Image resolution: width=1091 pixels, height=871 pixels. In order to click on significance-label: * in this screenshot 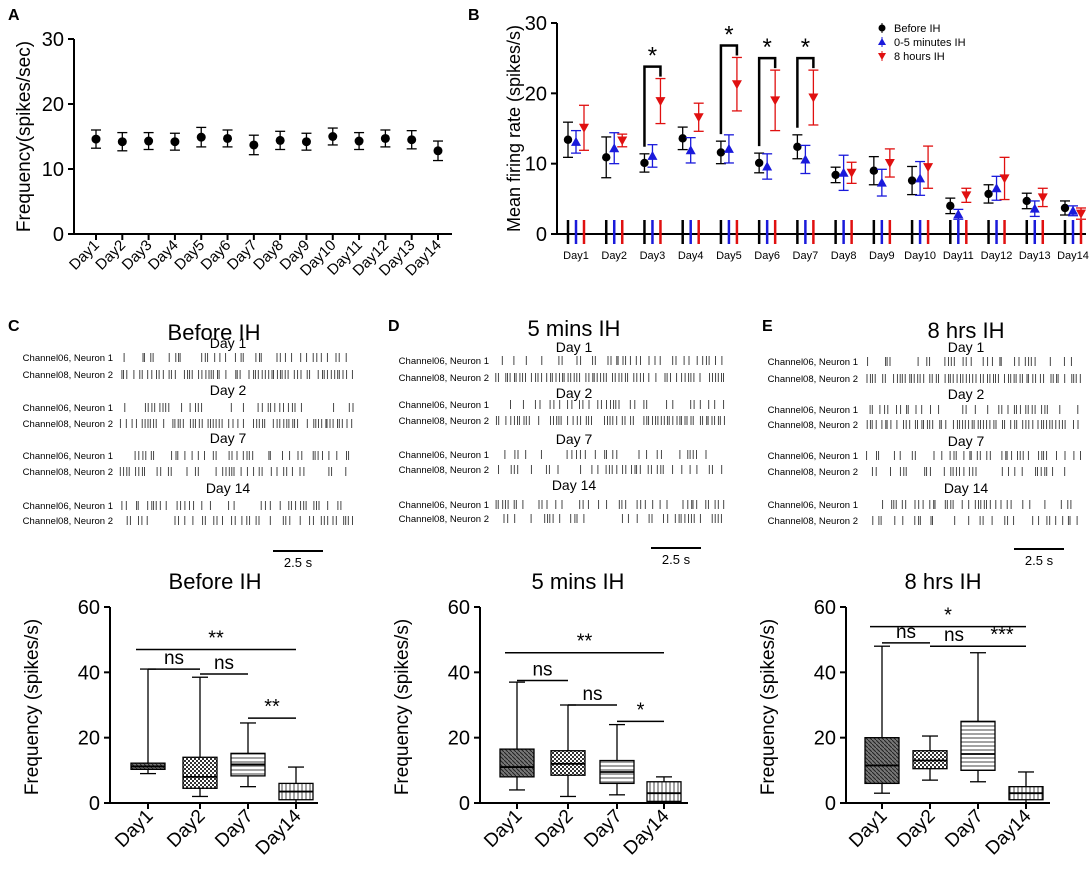, I will do `click(652, 56)`.